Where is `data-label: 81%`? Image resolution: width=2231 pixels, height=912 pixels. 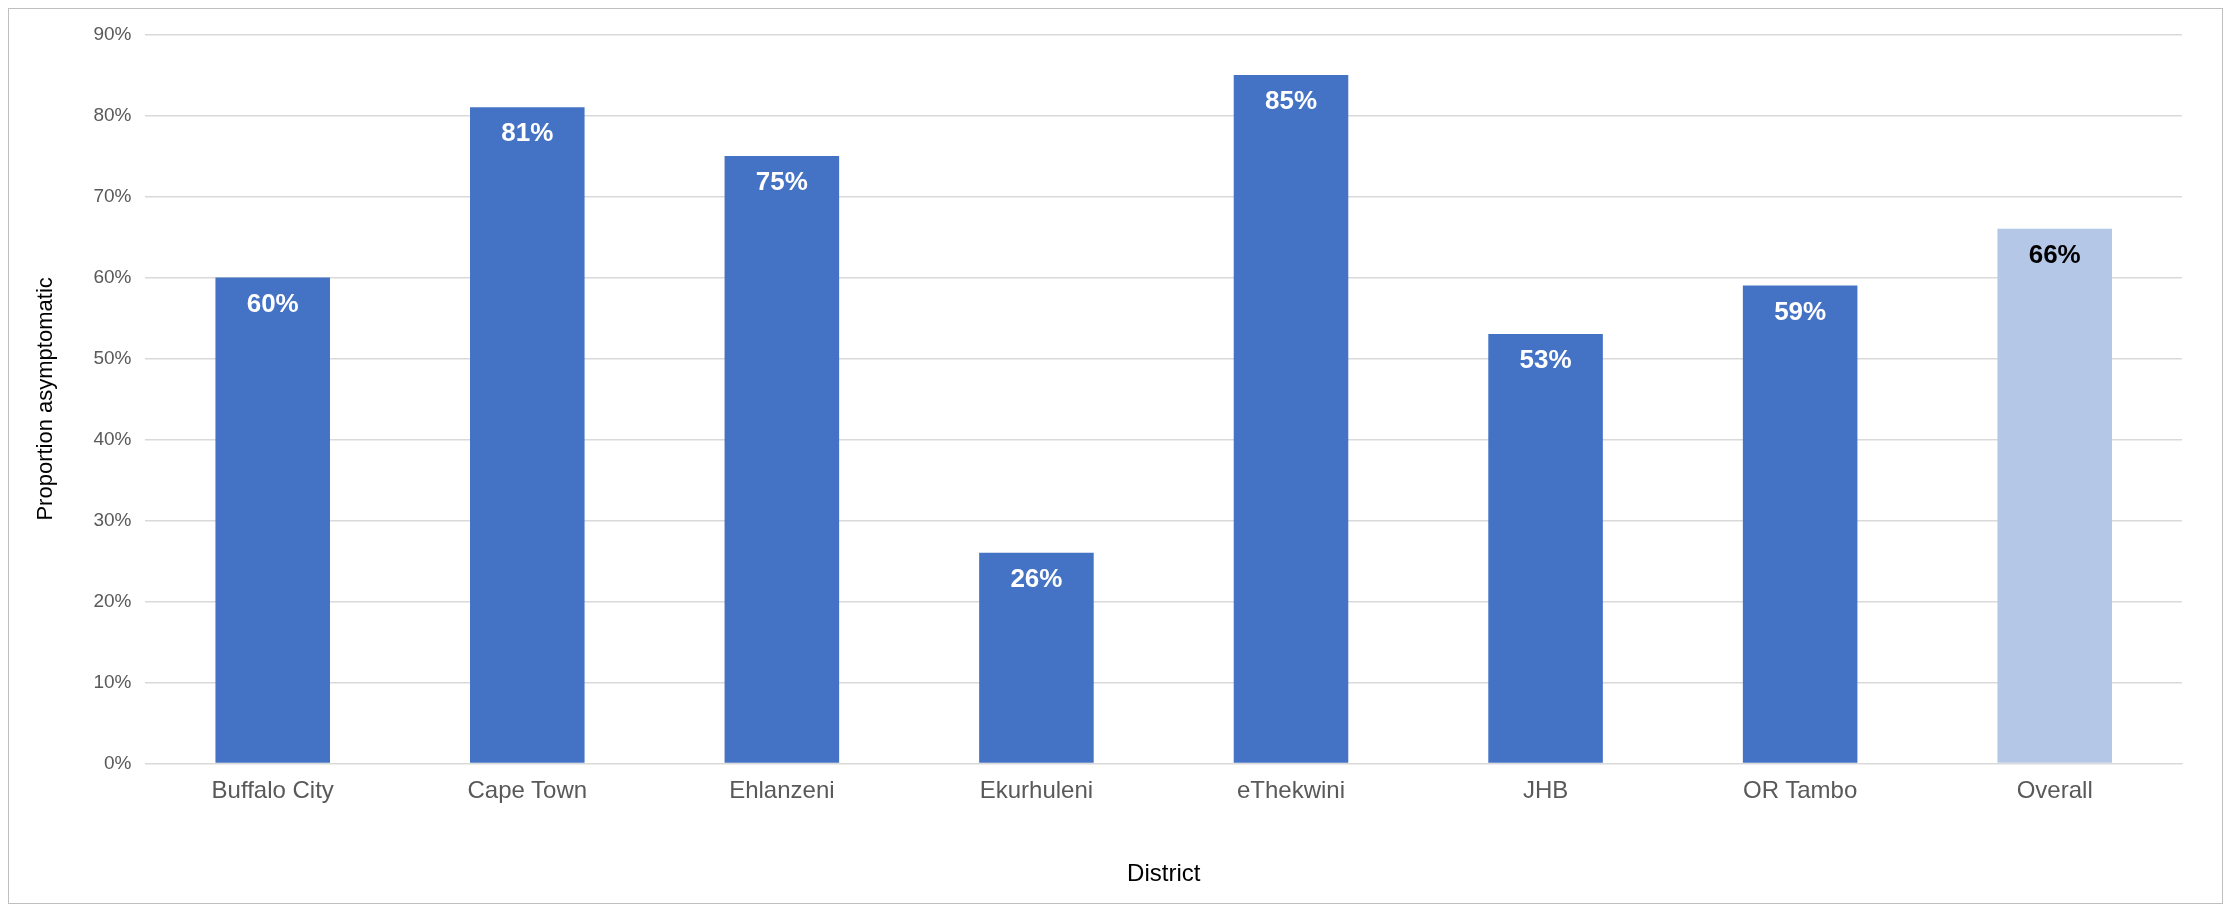
data-label: 81% is located at coordinates (527, 132).